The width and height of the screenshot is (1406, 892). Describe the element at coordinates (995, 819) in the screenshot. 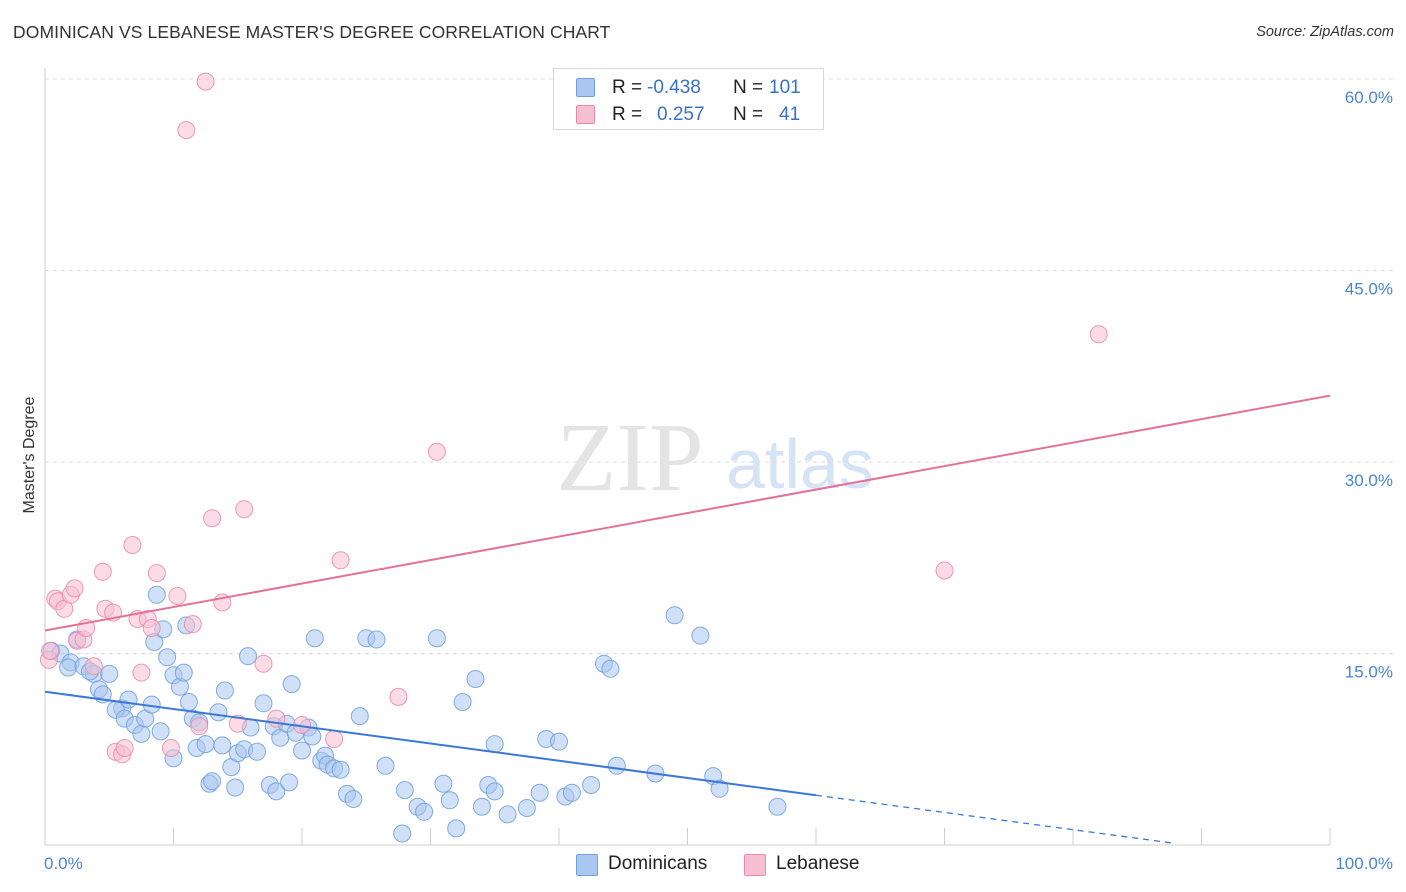

I see `dominican-trend-extension` at that location.